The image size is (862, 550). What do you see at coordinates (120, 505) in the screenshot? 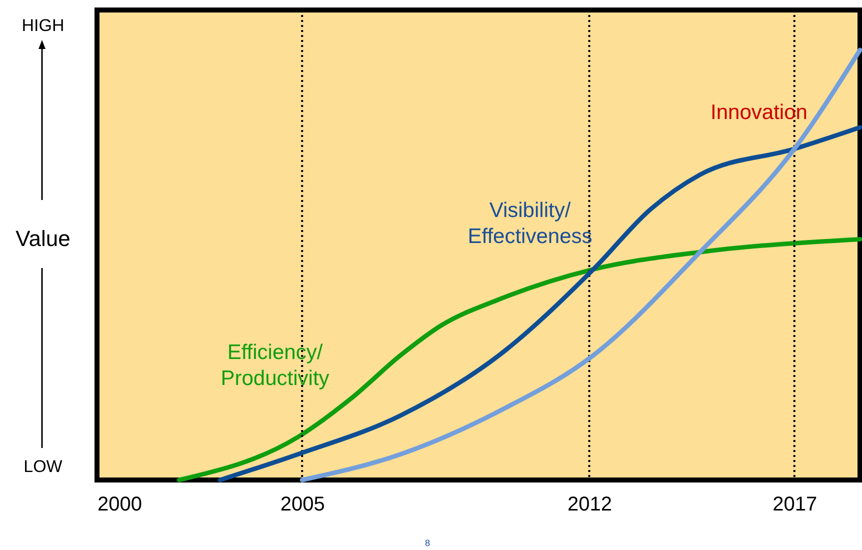
I see `x-tick-label: 2000` at bounding box center [120, 505].